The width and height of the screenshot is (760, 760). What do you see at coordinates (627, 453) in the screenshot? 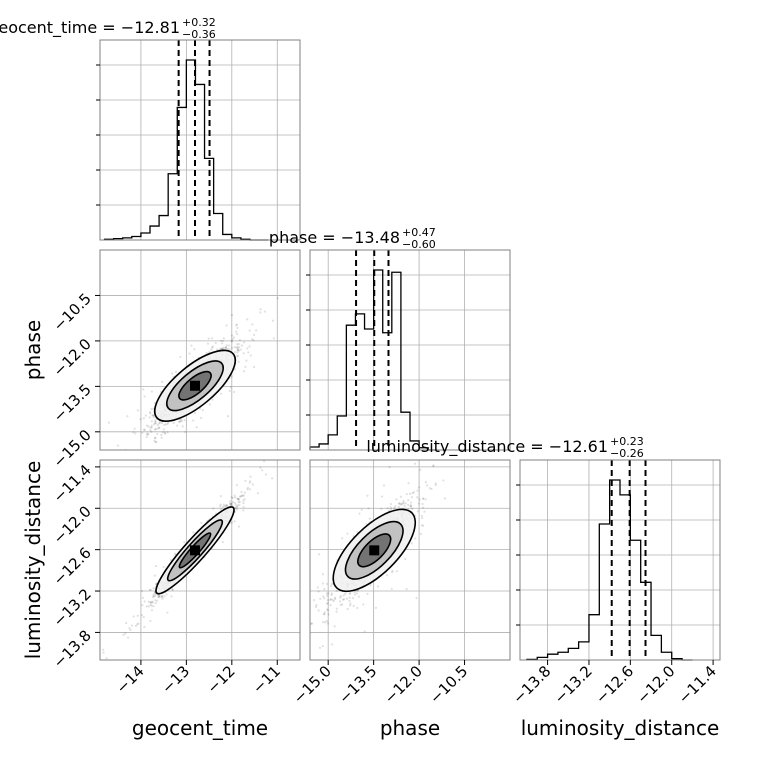
I see `title-minus: −0.26` at bounding box center [627, 453].